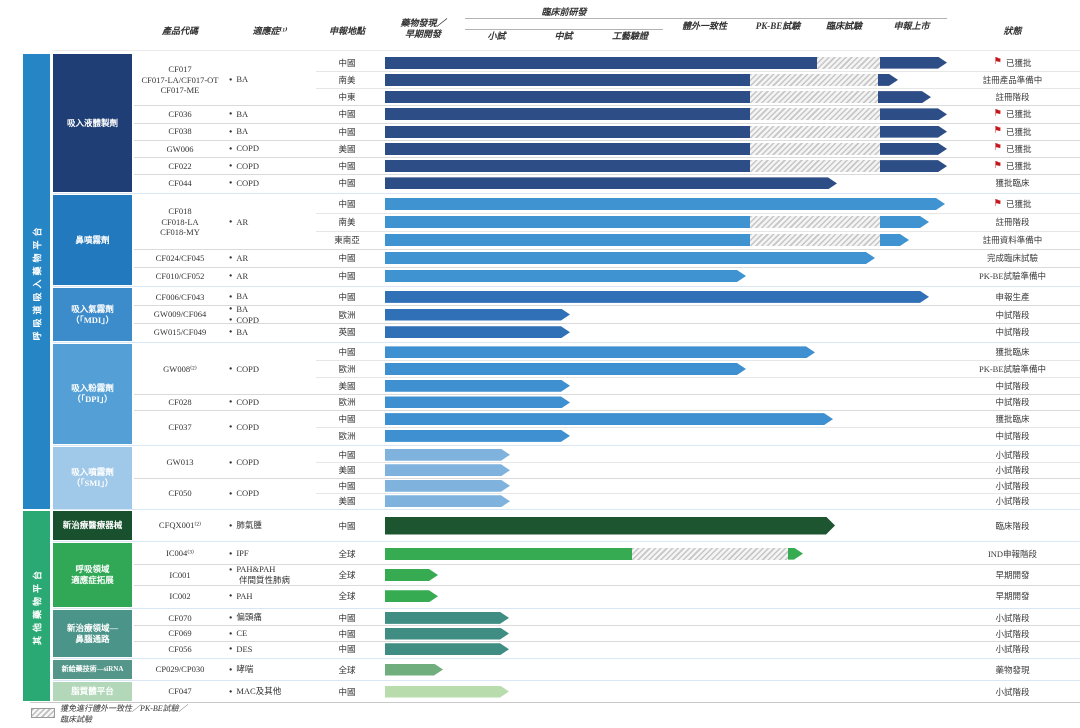  What do you see at coordinates (180, 297) in the screenshot?
I see `product-code: CF006/CF043` at bounding box center [180, 297].